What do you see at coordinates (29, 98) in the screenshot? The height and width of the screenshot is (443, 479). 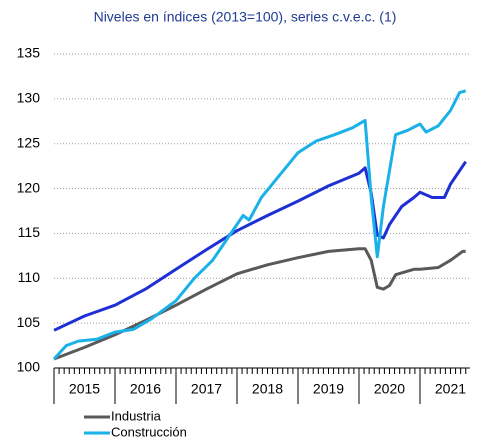 I see `y-tick-label: 130` at bounding box center [29, 98].